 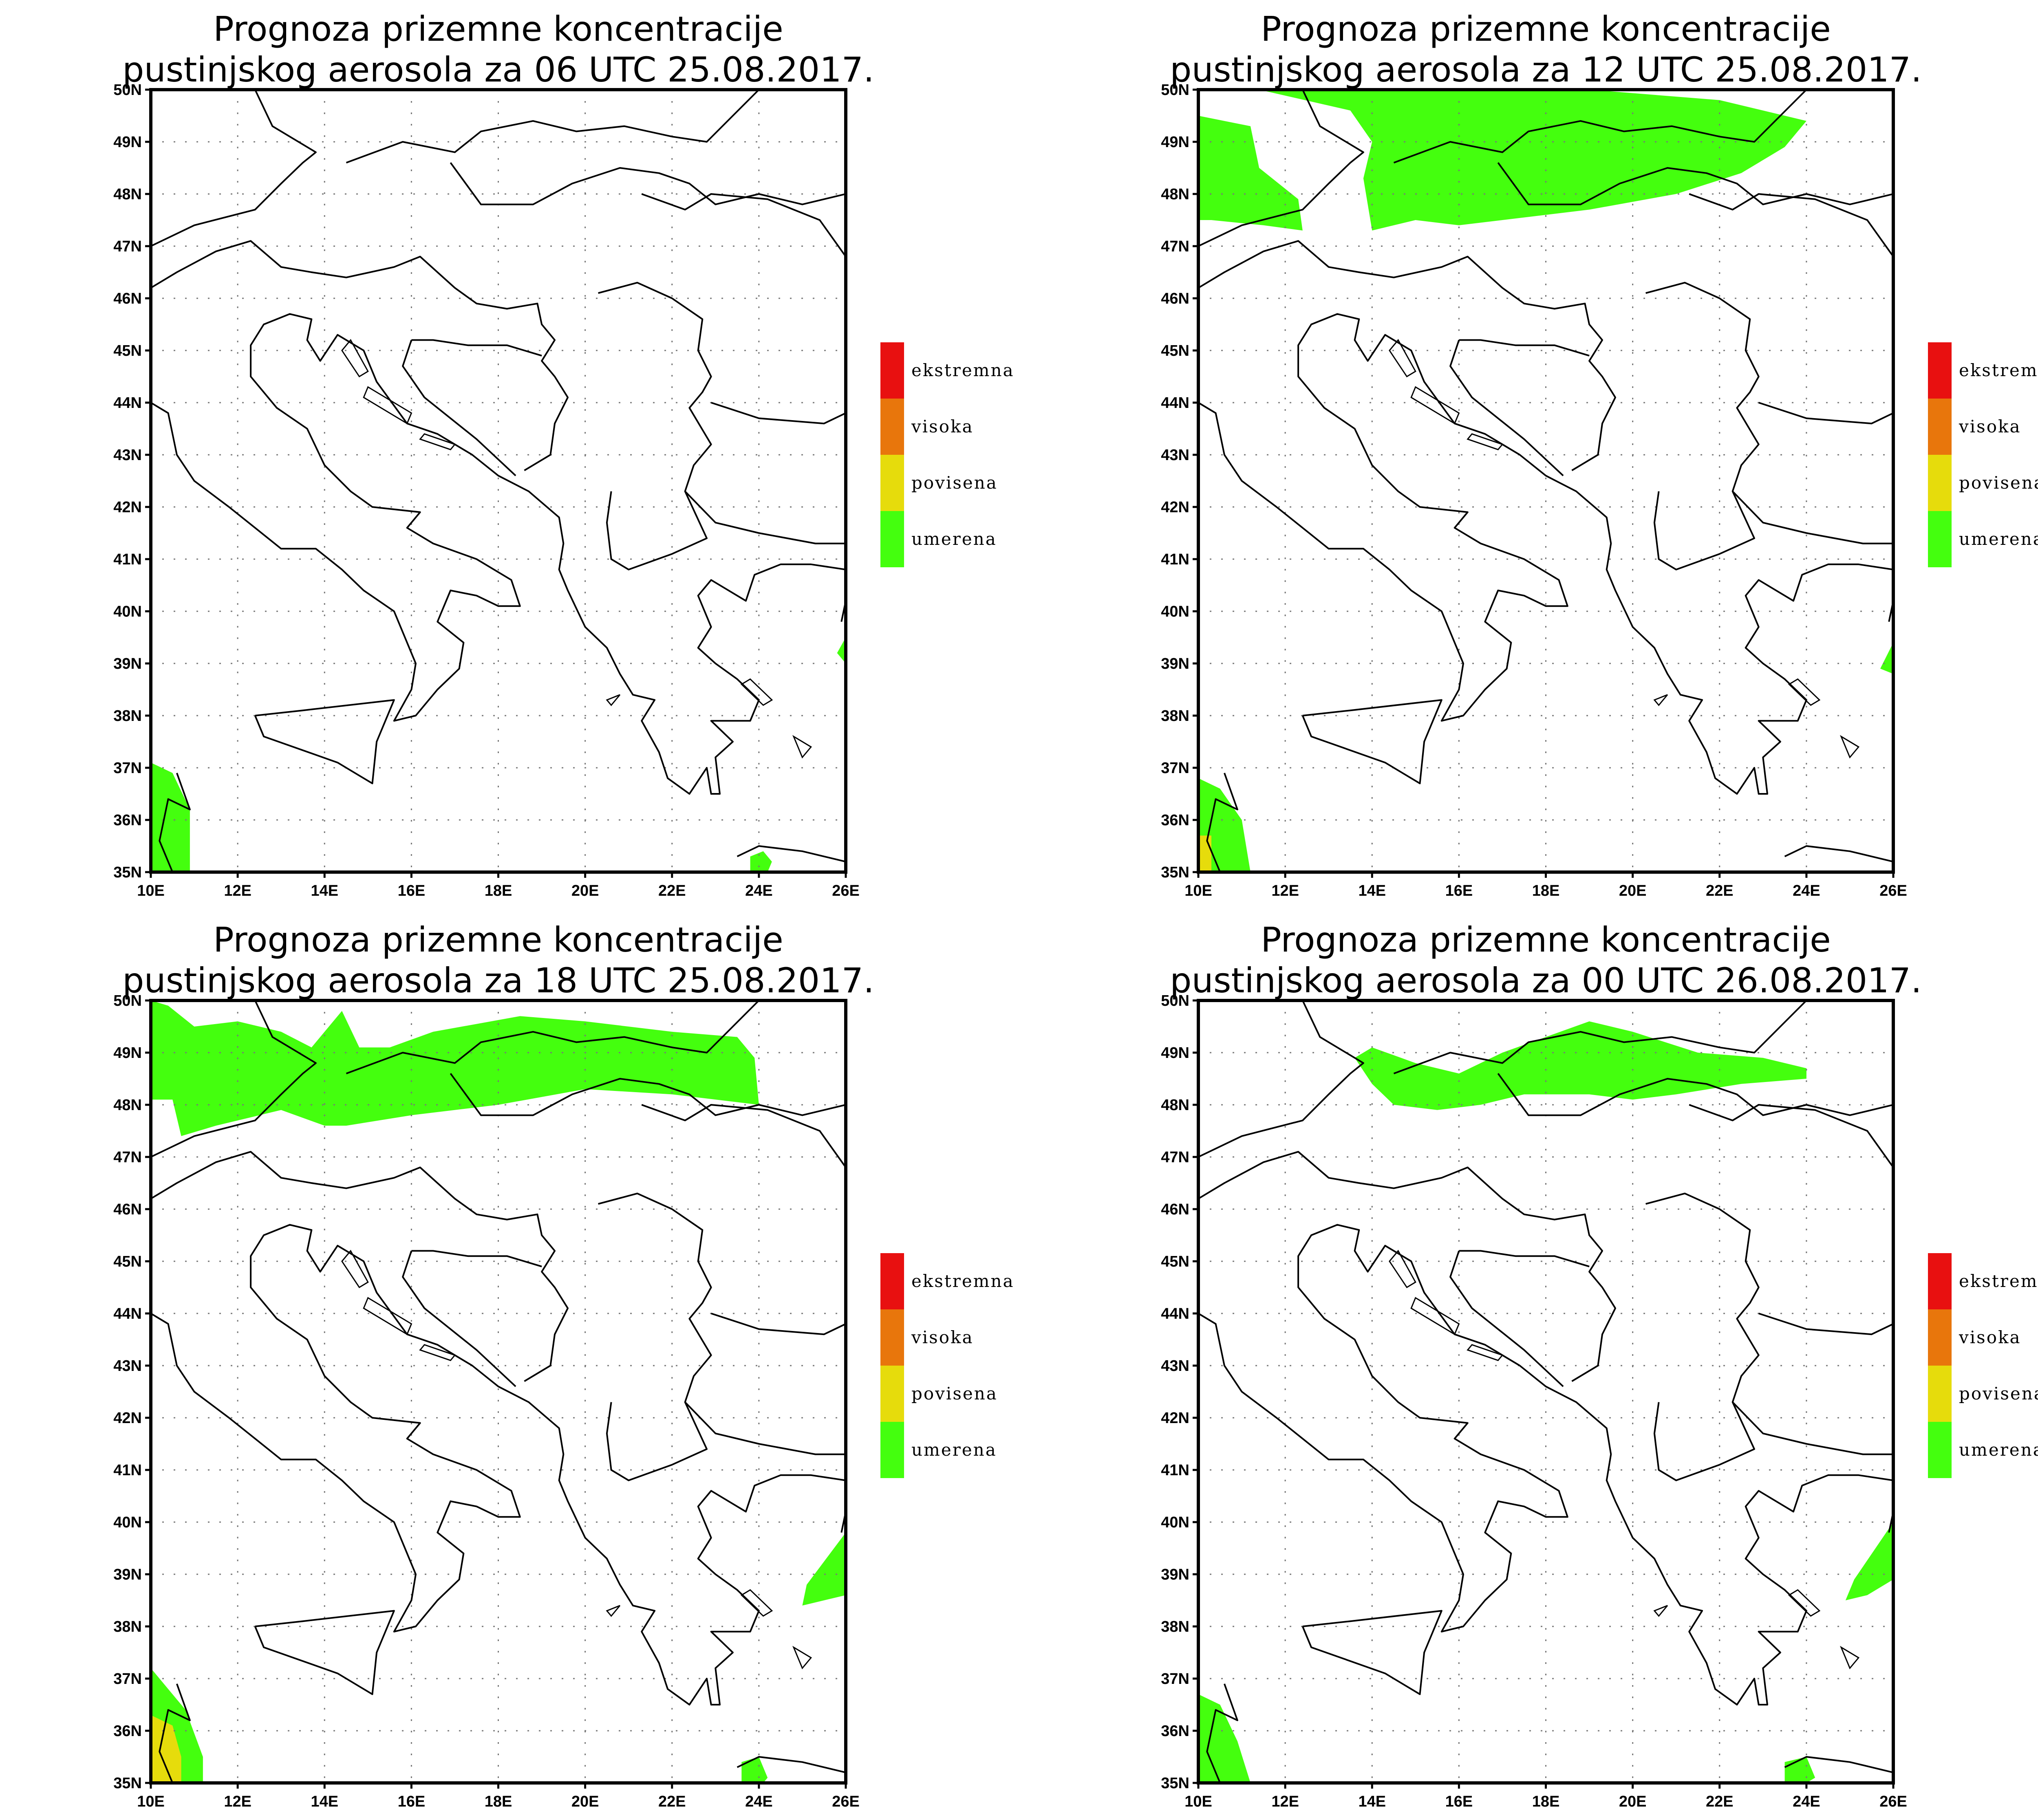 I want to click on legend-label: umerena, so click(x=1998, y=539).